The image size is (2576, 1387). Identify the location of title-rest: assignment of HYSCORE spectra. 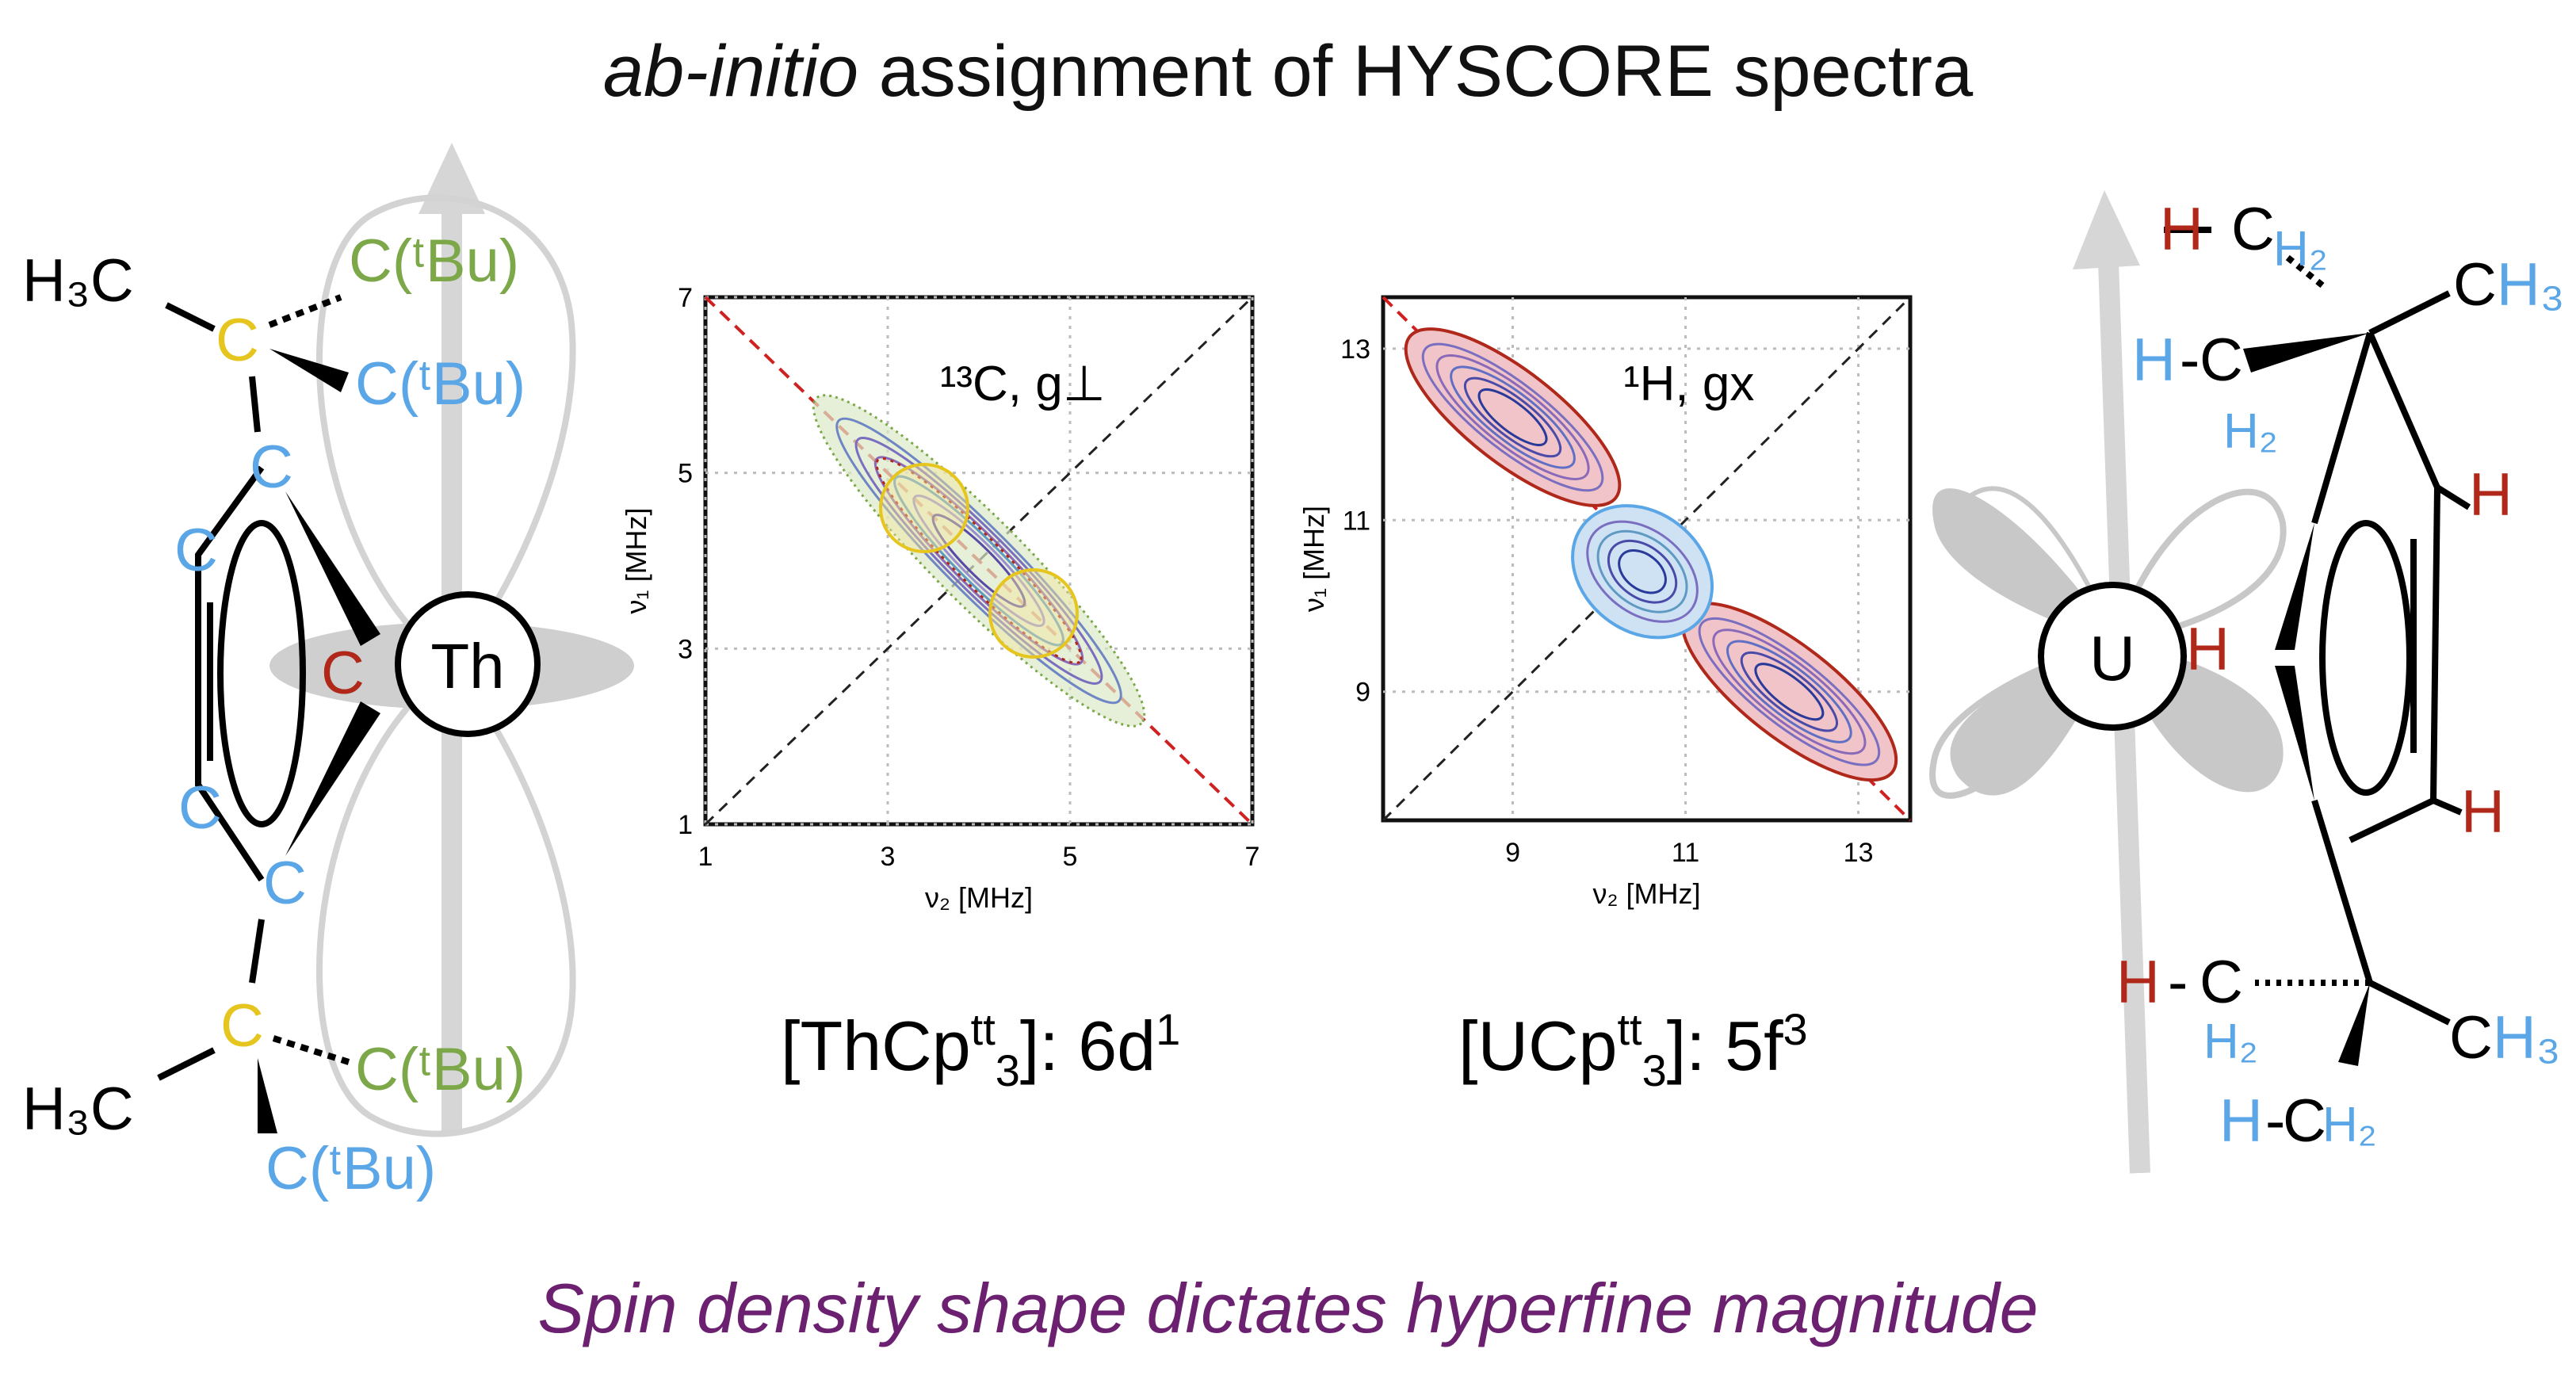
(1416, 71).